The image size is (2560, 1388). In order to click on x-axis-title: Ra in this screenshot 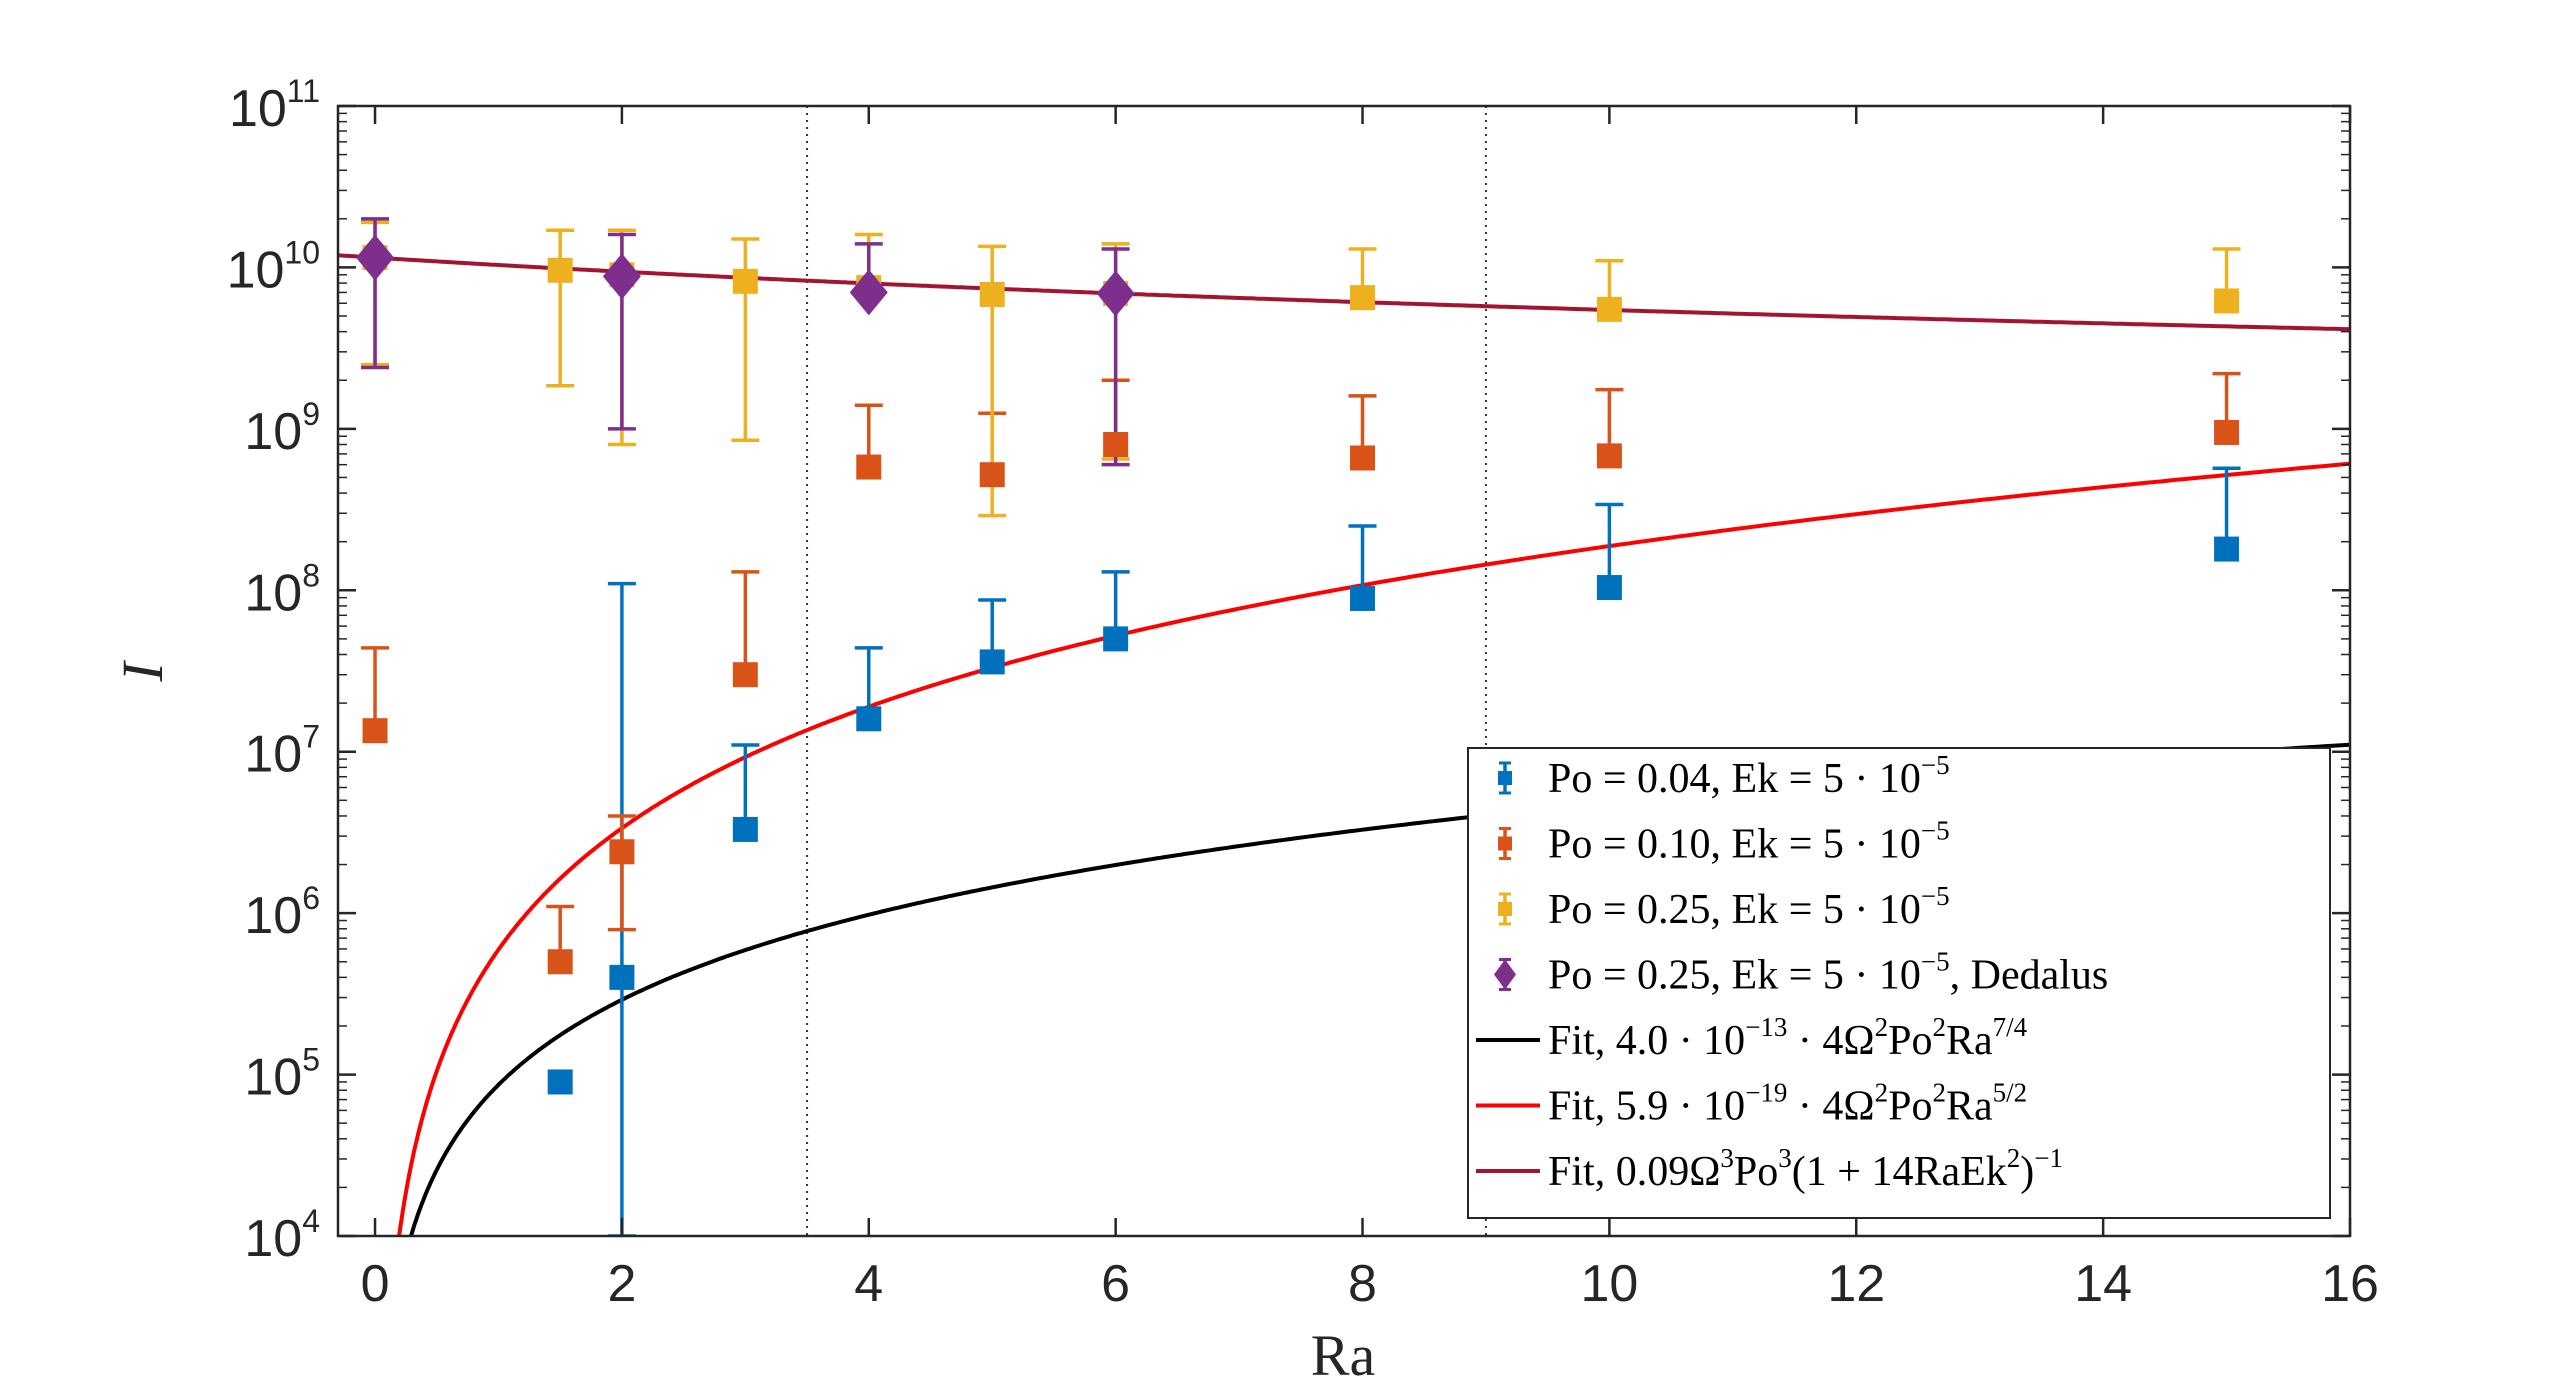, I will do `click(1343, 1355)`.